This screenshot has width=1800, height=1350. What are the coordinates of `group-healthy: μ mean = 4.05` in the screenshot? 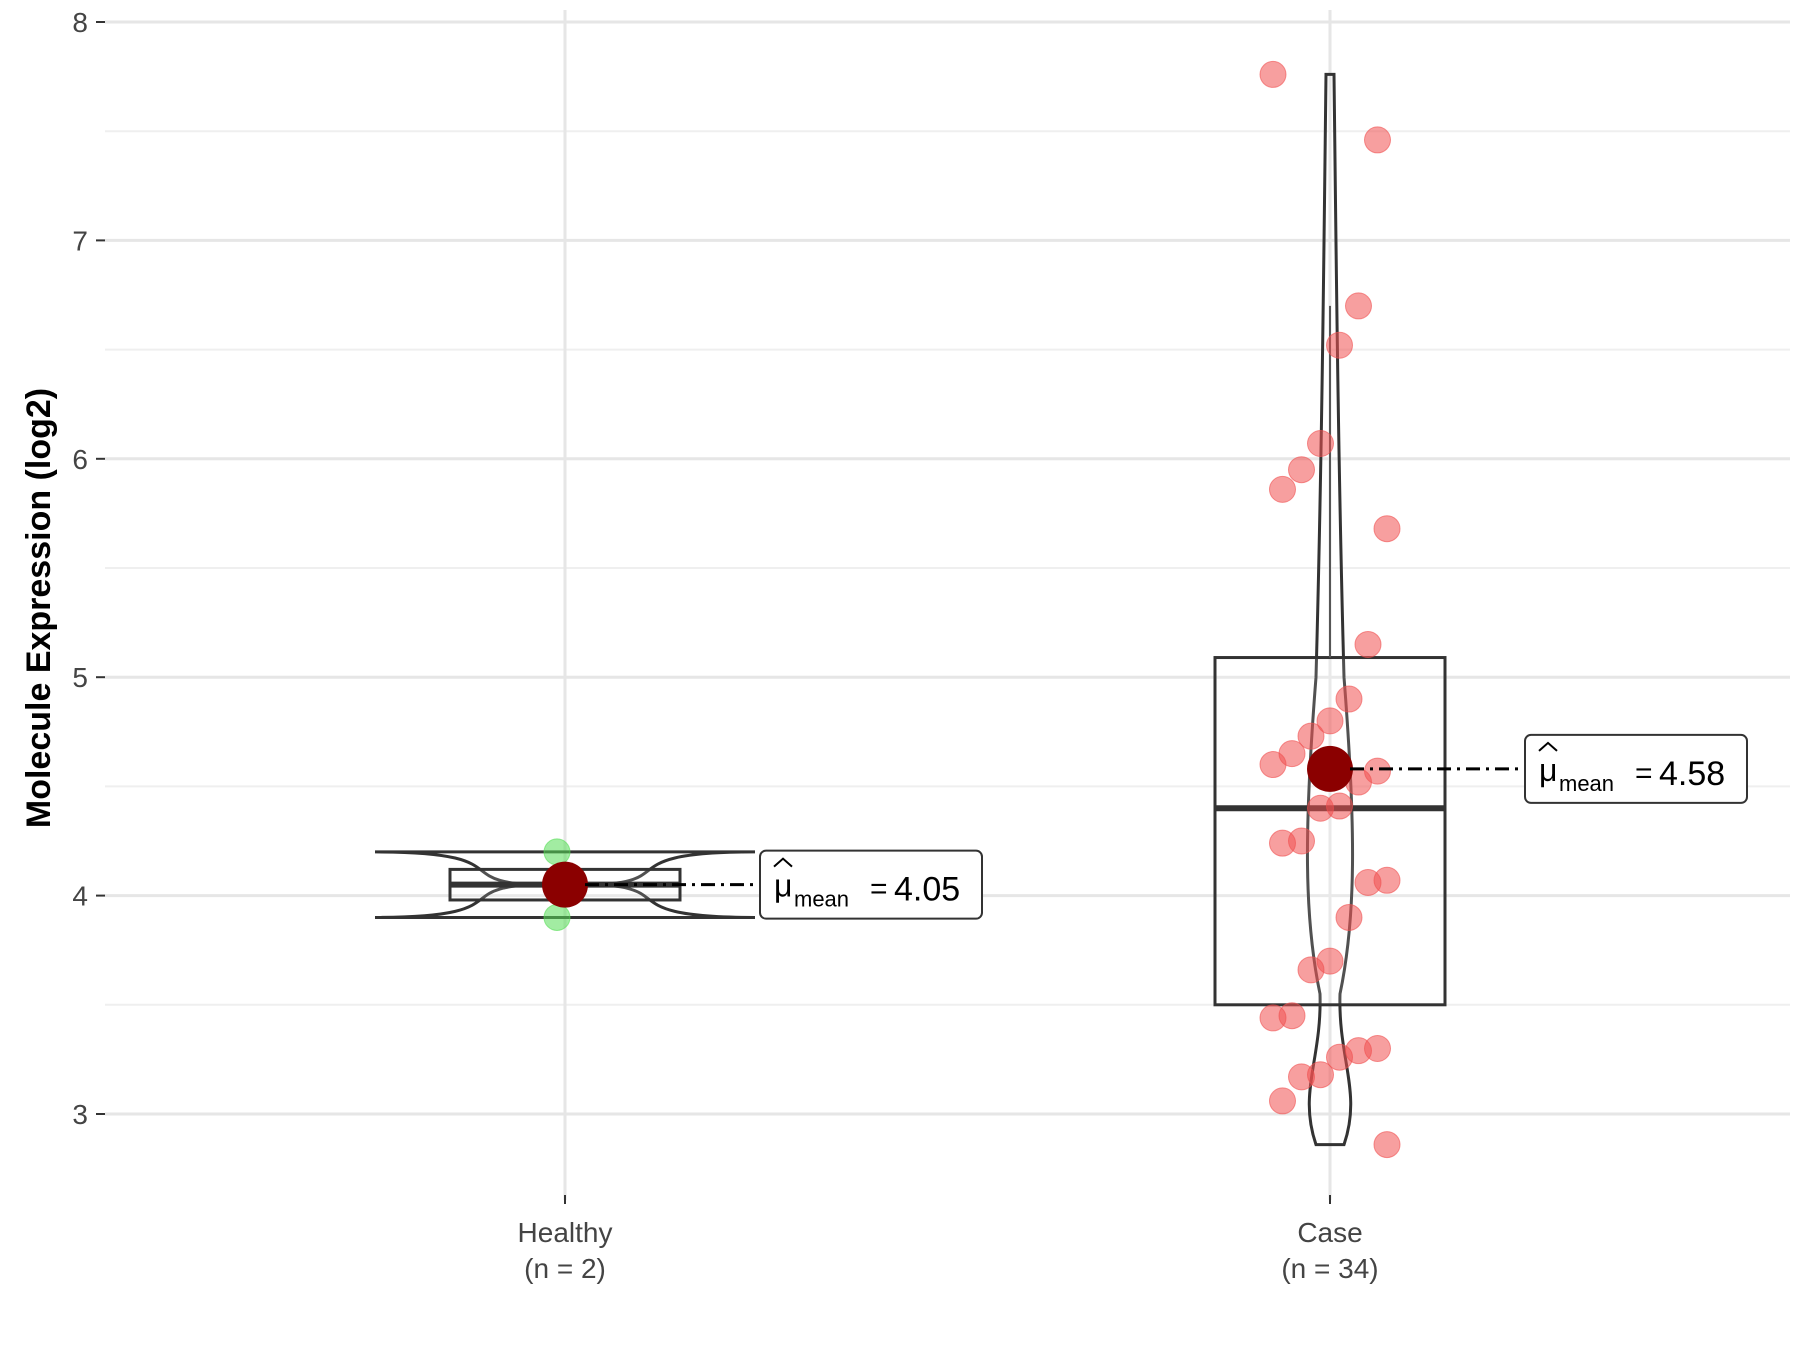 It's located at (678, 884).